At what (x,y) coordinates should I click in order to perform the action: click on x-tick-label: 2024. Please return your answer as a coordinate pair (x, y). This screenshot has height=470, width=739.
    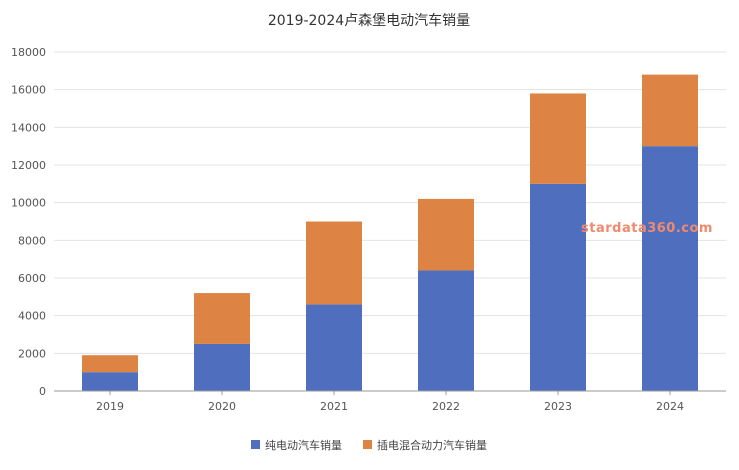
    Looking at the image, I should click on (670, 406).